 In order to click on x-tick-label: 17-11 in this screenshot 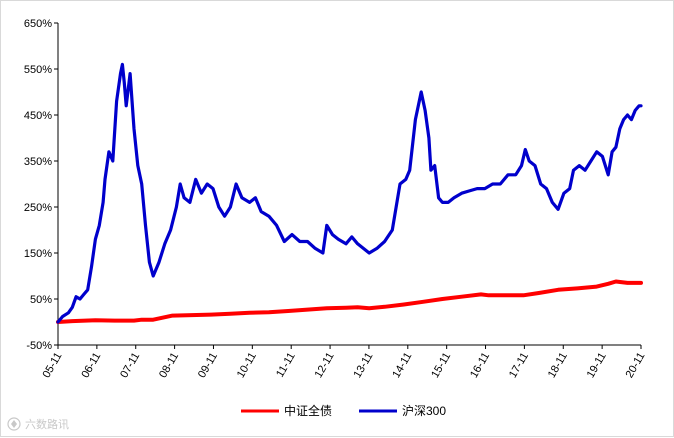, I will do `click(519, 366)`.